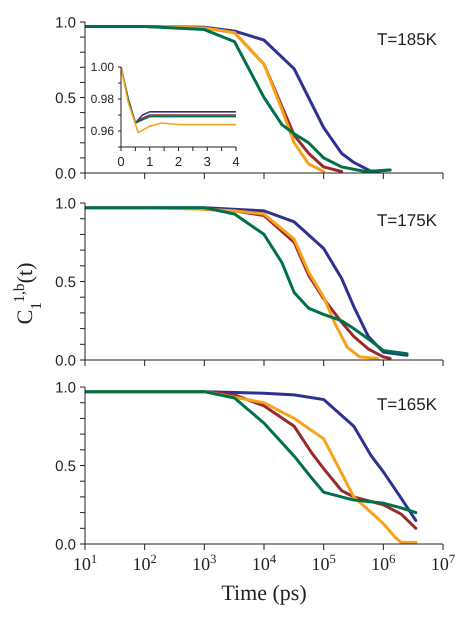 This screenshot has height=617, width=457. I want to click on annotation: T=175K, so click(406, 221).